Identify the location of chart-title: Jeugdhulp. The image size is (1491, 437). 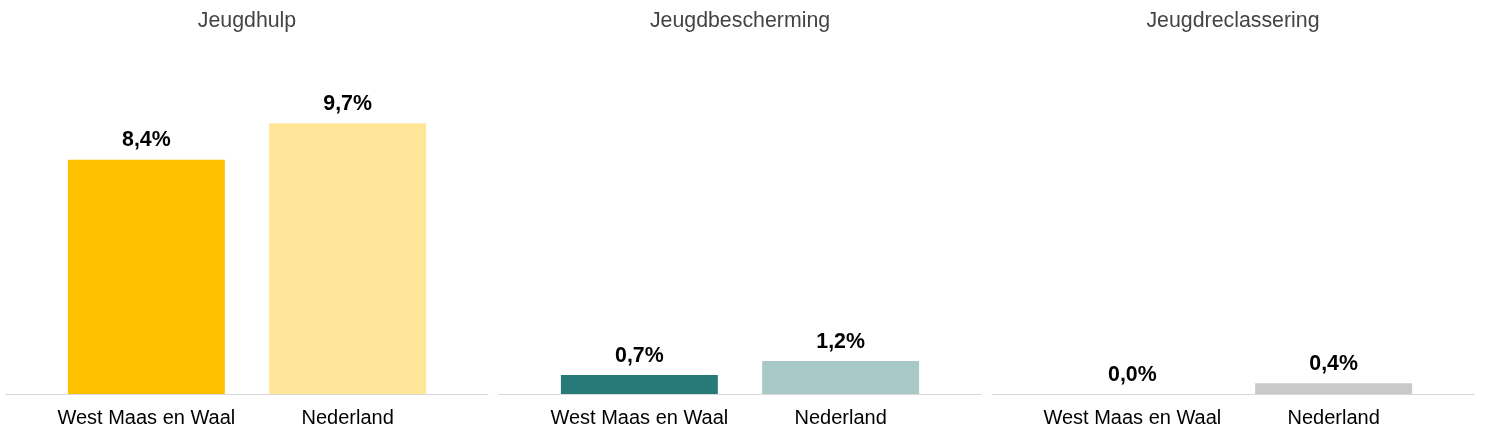
(247, 19).